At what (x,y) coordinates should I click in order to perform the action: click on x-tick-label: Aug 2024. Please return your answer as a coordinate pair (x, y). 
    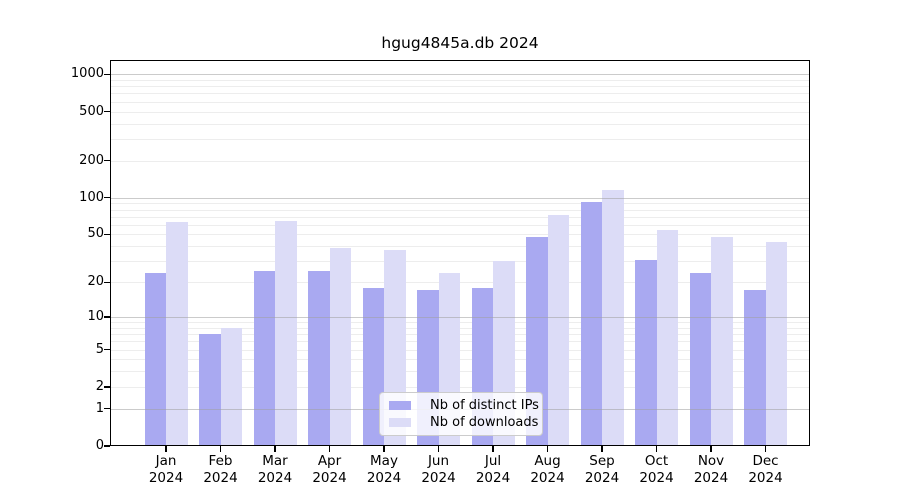
    Looking at the image, I should click on (547, 469).